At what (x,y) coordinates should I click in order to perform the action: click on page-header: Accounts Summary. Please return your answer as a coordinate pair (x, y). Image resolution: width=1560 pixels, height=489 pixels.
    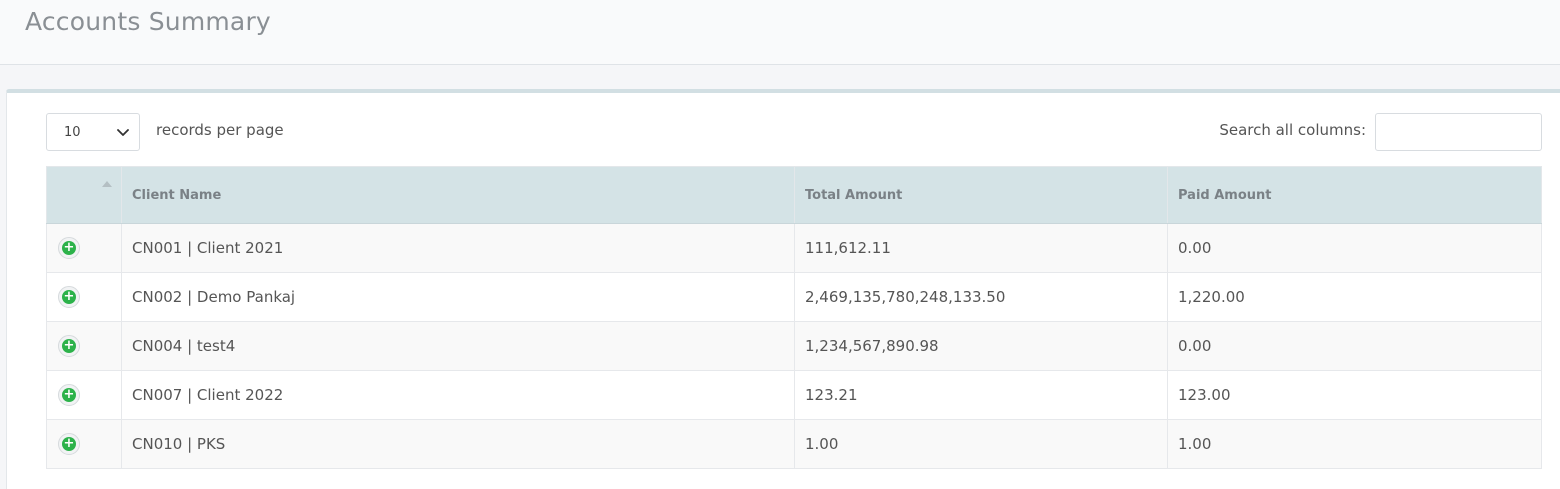
    Looking at the image, I should click on (780, 32).